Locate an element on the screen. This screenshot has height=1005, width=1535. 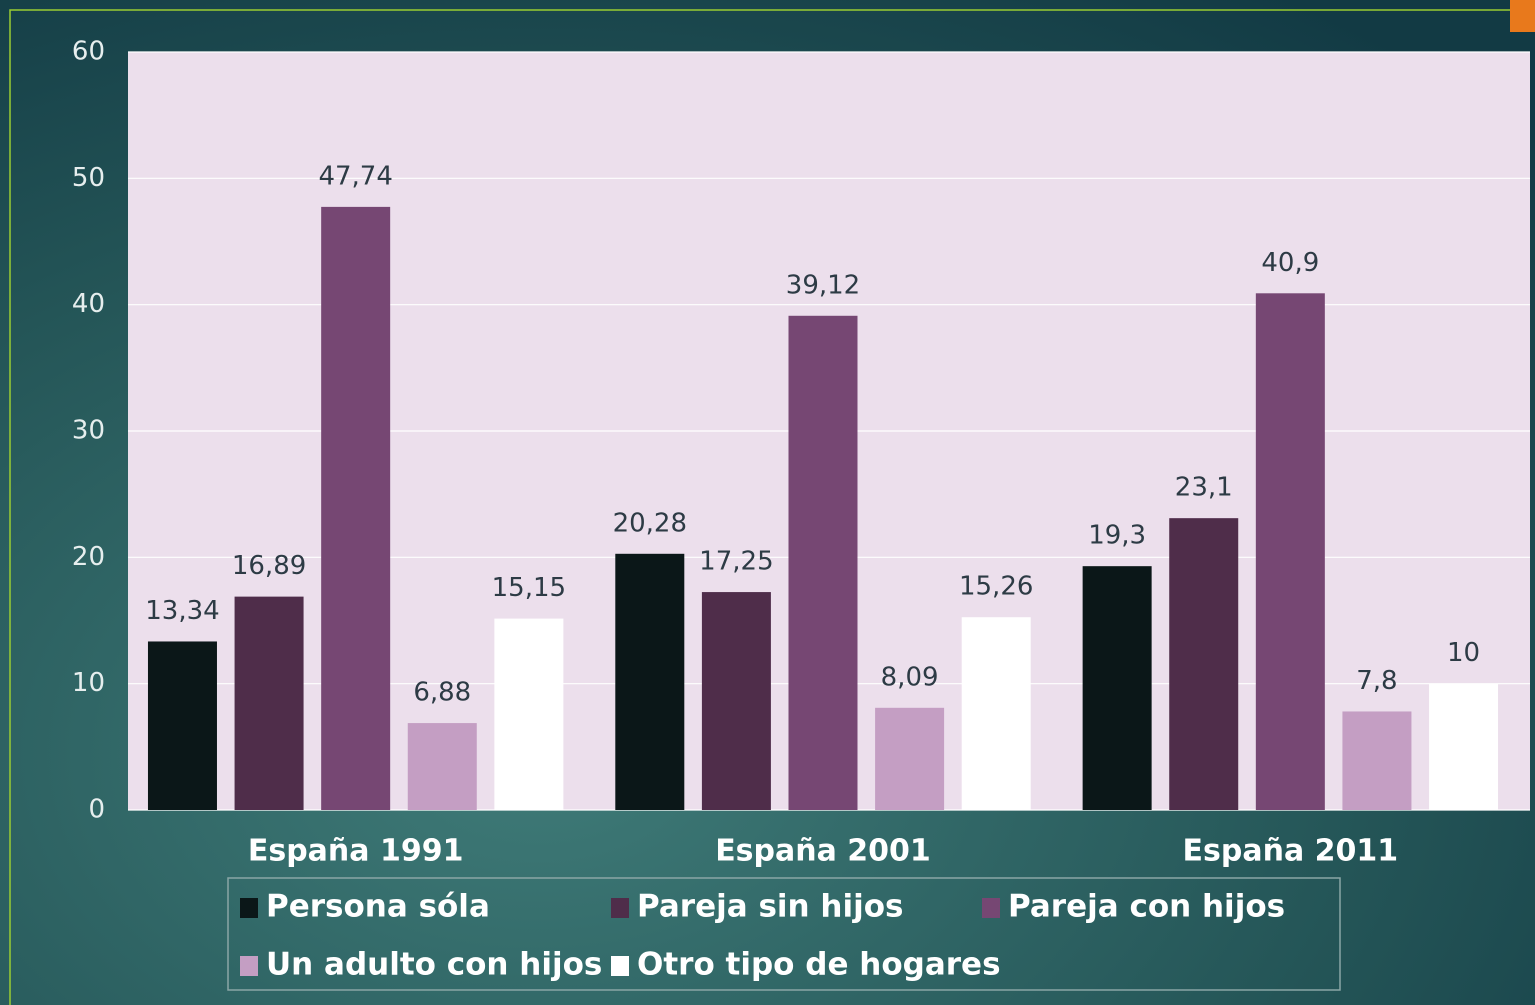
y-tick-label: 0 is located at coordinates (96, 810).